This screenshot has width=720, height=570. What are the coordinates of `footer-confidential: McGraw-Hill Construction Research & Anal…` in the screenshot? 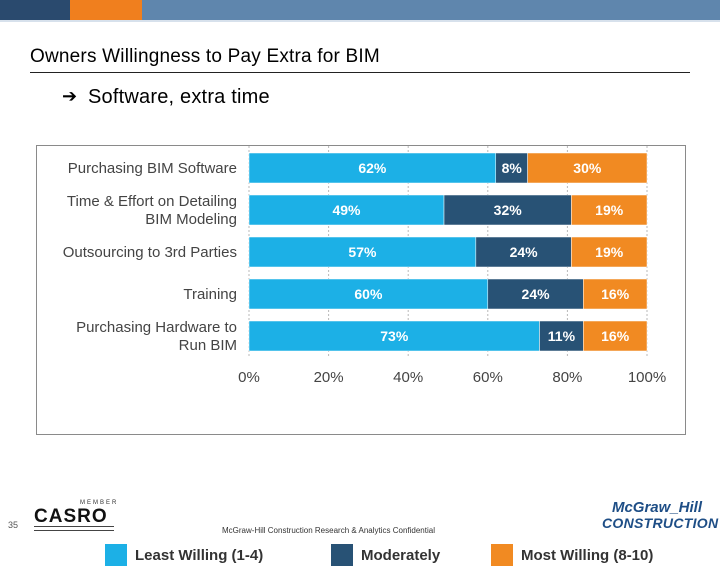 It's located at (328, 530).